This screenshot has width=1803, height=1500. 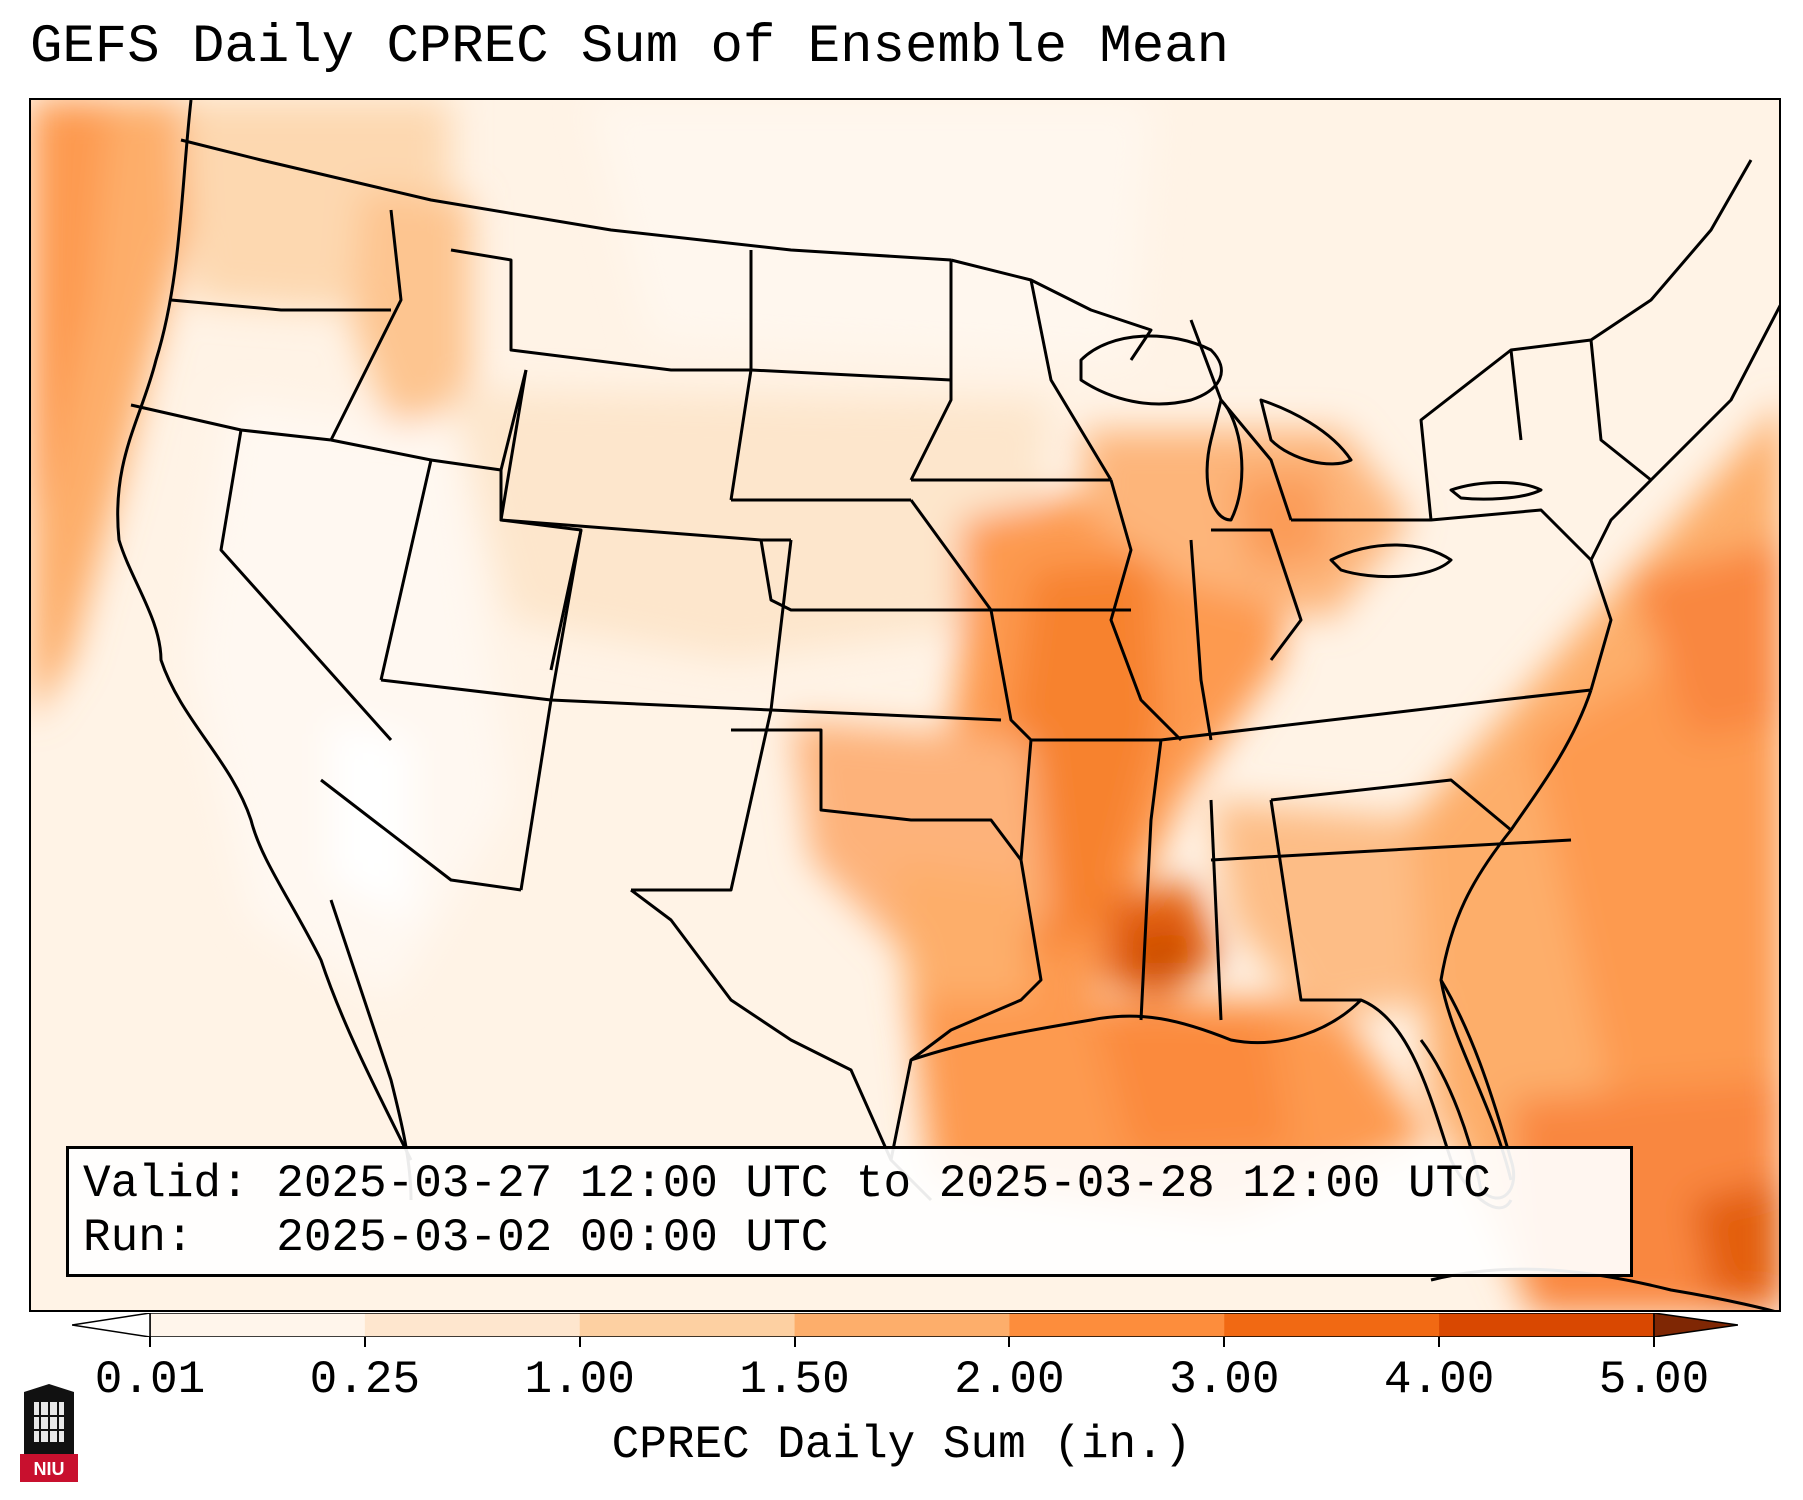 What do you see at coordinates (1224, 1380) in the screenshot?
I see `colorbar-tick-label: 3.00` at bounding box center [1224, 1380].